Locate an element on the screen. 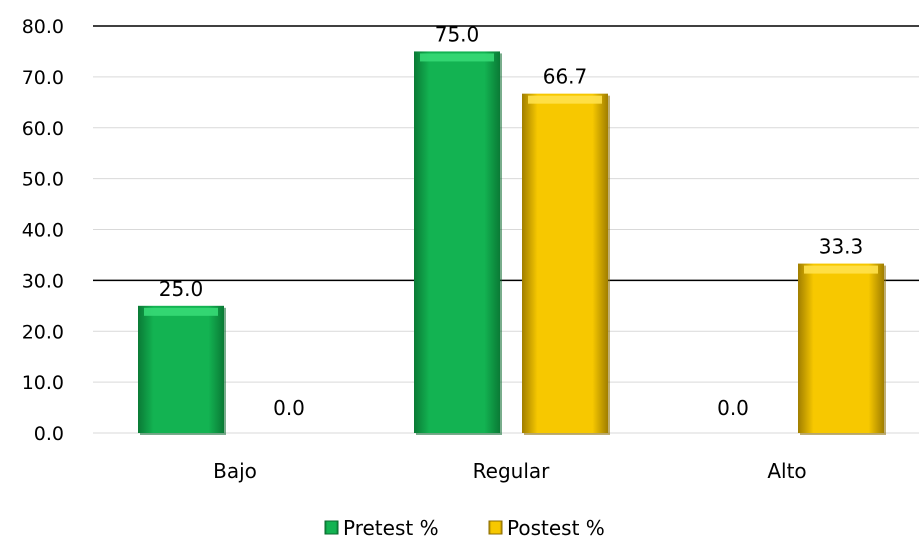 The image size is (919, 545). y-tick-label: 30.0 is located at coordinates (43, 281).